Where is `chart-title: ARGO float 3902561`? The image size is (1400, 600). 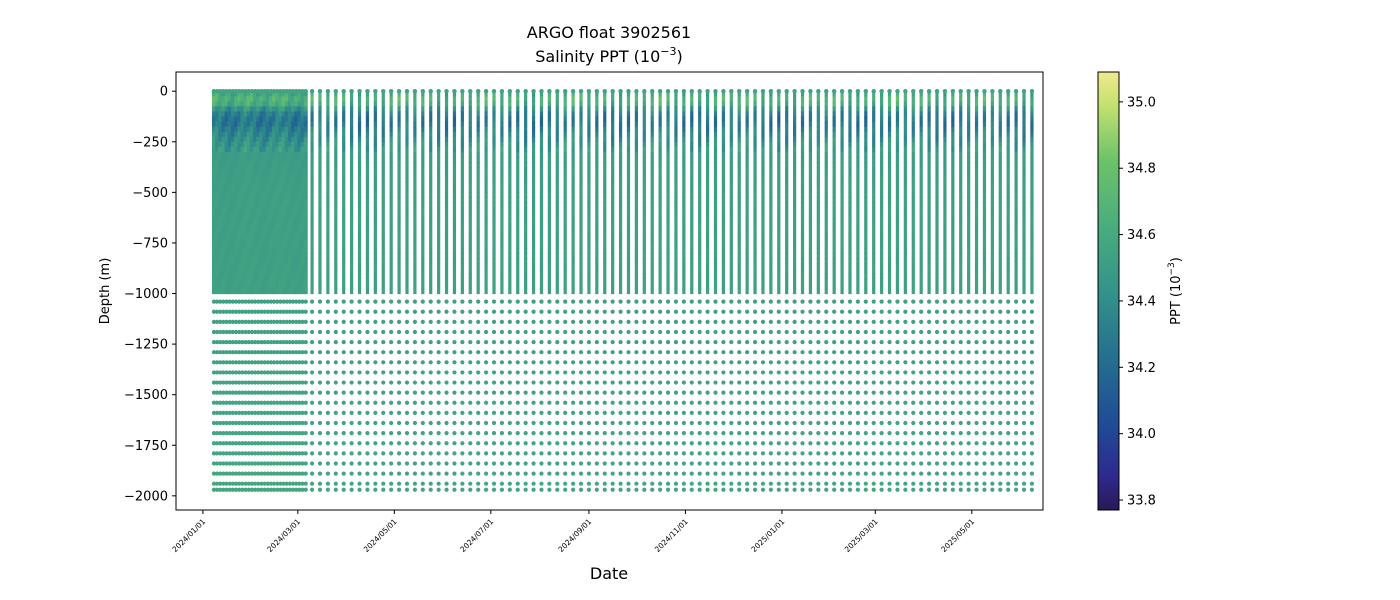 chart-title: ARGO float 3902561 is located at coordinates (609, 32).